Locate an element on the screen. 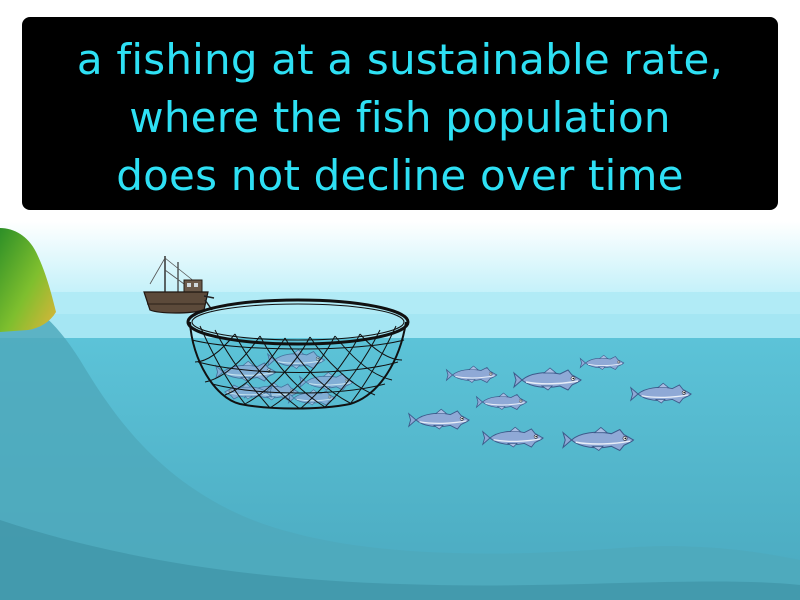 Image resolution: width=800 pixels, height=600 pixels. water-surface-far is located at coordinates (400, 303).